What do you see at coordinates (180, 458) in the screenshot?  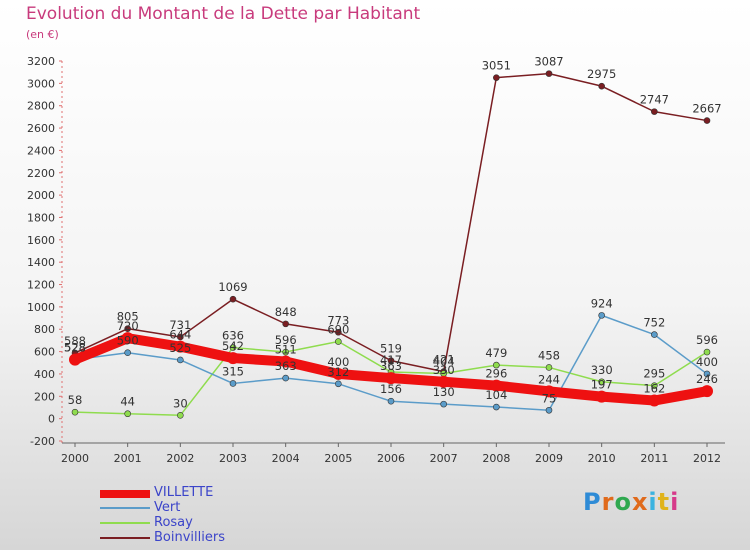 I see `x-tick-label: 2002` at bounding box center [180, 458].